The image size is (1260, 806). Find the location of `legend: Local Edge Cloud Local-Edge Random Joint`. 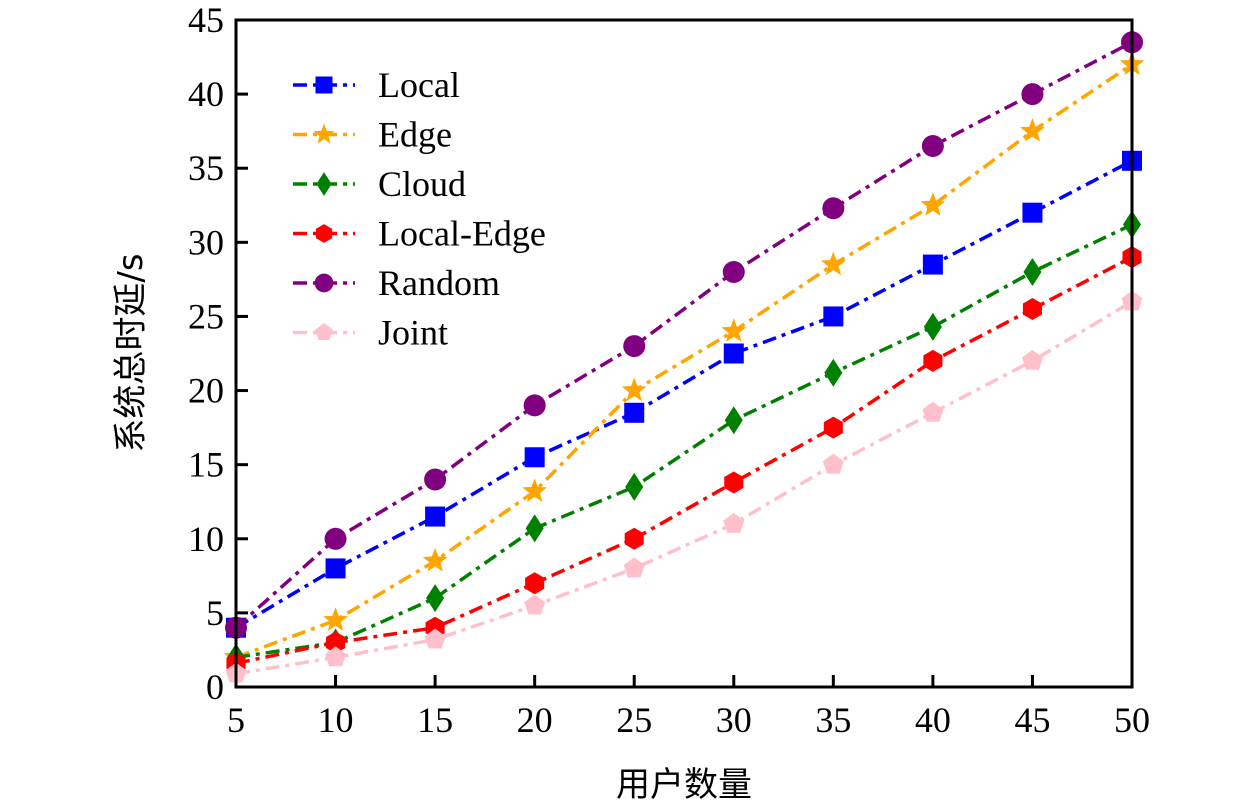

legend: Local Edge Cloud Local-Edge Random Joint is located at coordinates (419, 209).